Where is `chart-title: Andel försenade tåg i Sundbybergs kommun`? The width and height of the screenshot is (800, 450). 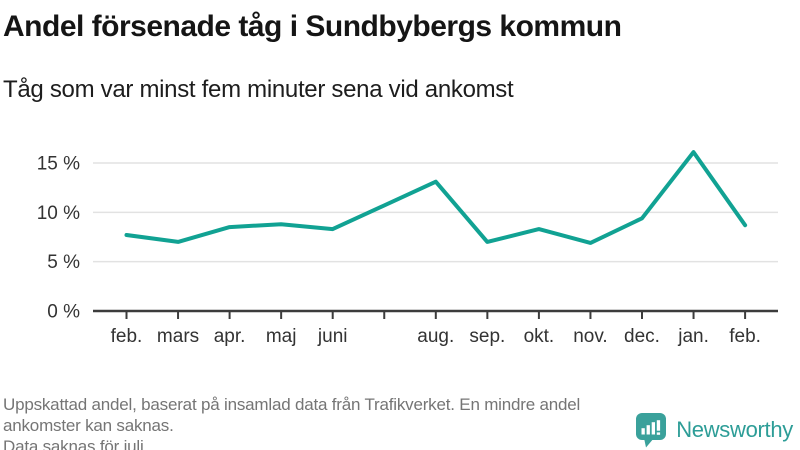 chart-title: Andel försenade tåg i Sundbybergs kommun is located at coordinates (312, 26).